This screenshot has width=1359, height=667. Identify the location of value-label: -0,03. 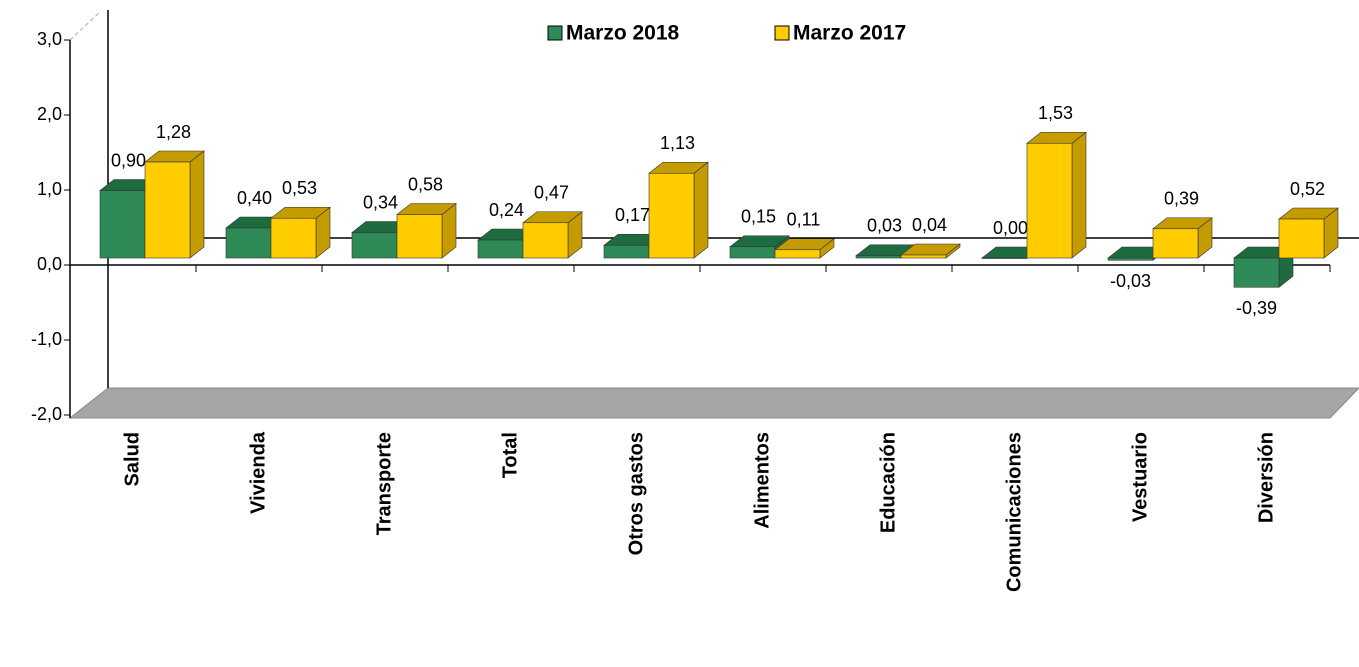
(1130, 281).